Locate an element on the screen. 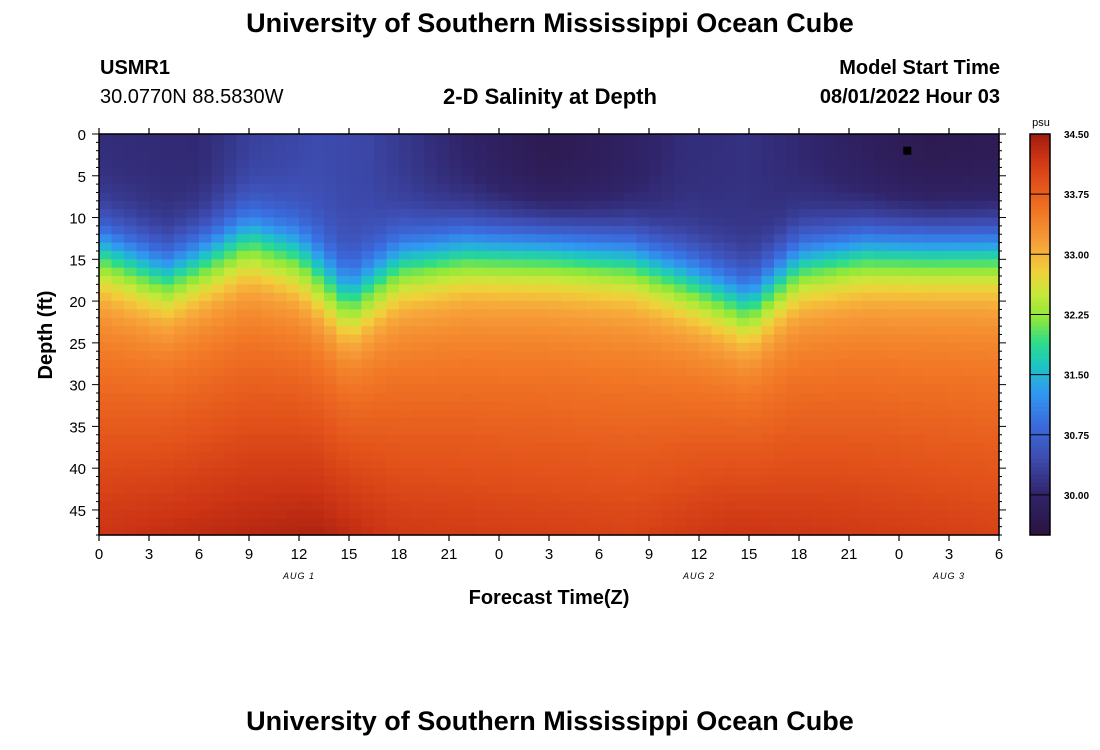  x-tick-label: 6 is located at coordinates (599, 554).